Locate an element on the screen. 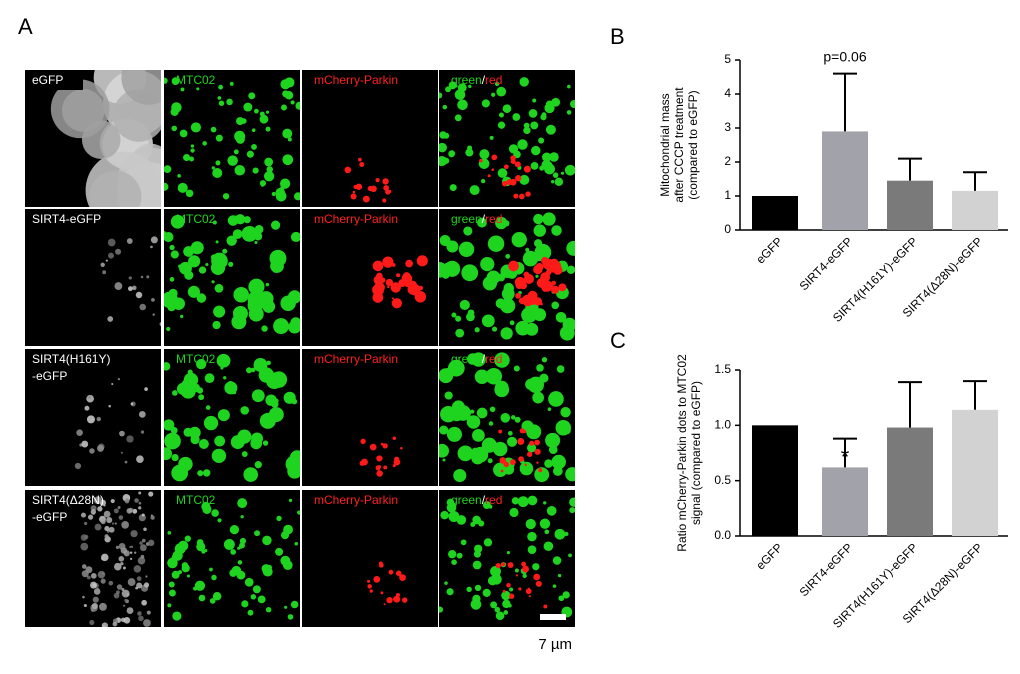 Image resolution: width=1020 pixels, height=674 pixels. y-tick-label: 3 is located at coordinates (727, 127).